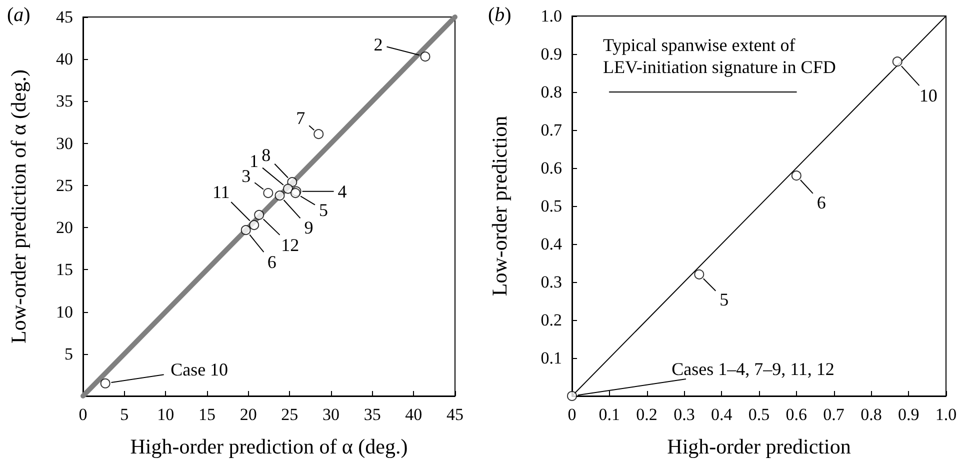 The image size is (962, 462). What do you see at coordinates (64, 101) in the screenshot?
I see `y-tick-label: 35` at bounding box center [64, 101].